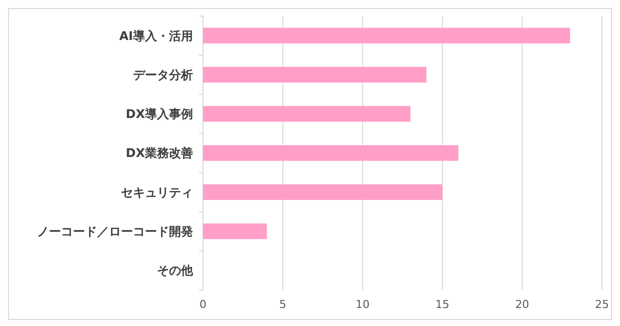  I want to click on y-tick-label: データ分析, so click(163, 75).